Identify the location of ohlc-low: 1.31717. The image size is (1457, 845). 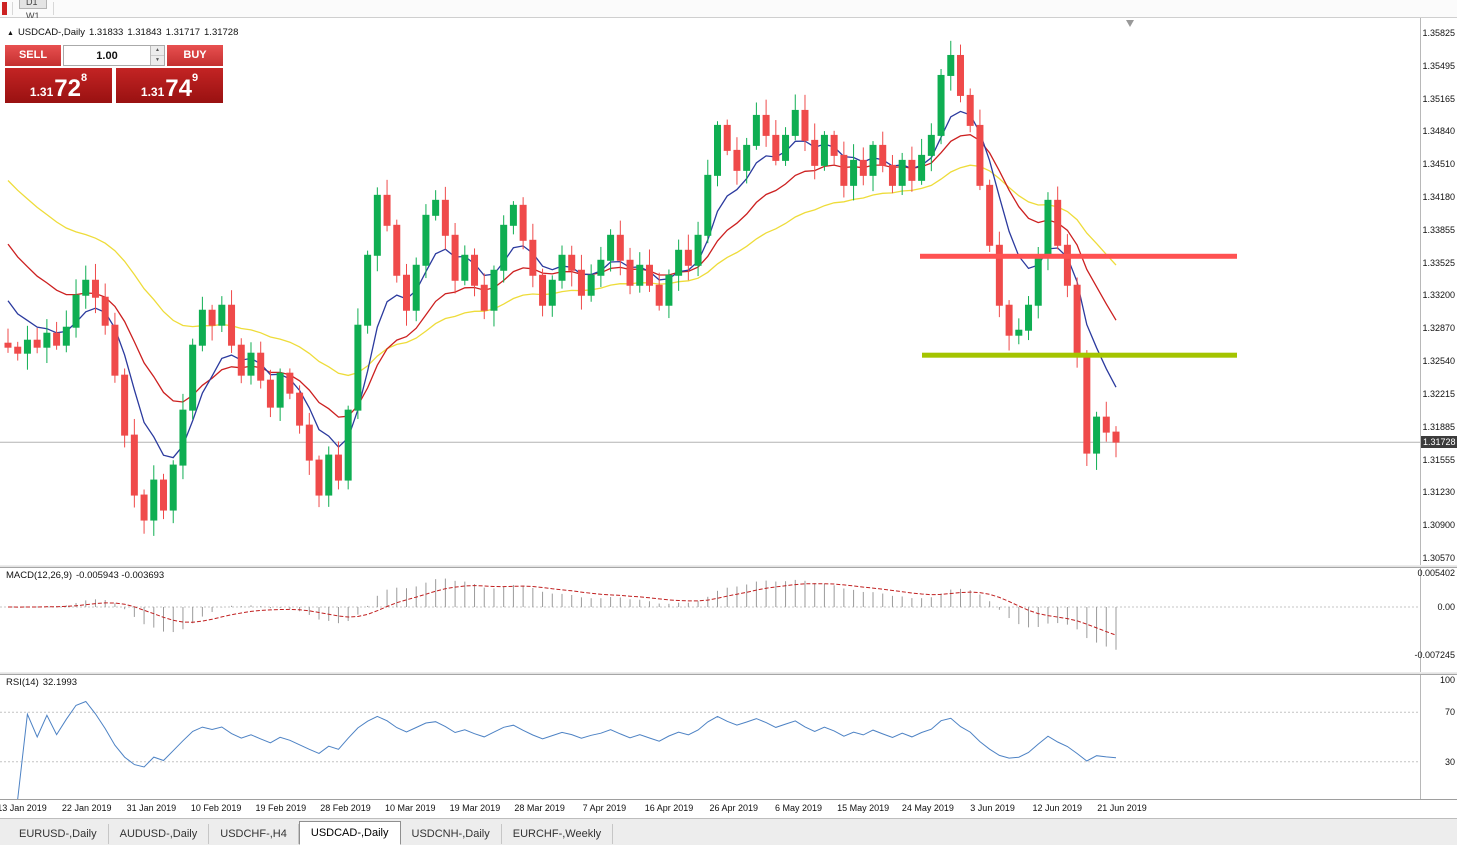
(183, 32).